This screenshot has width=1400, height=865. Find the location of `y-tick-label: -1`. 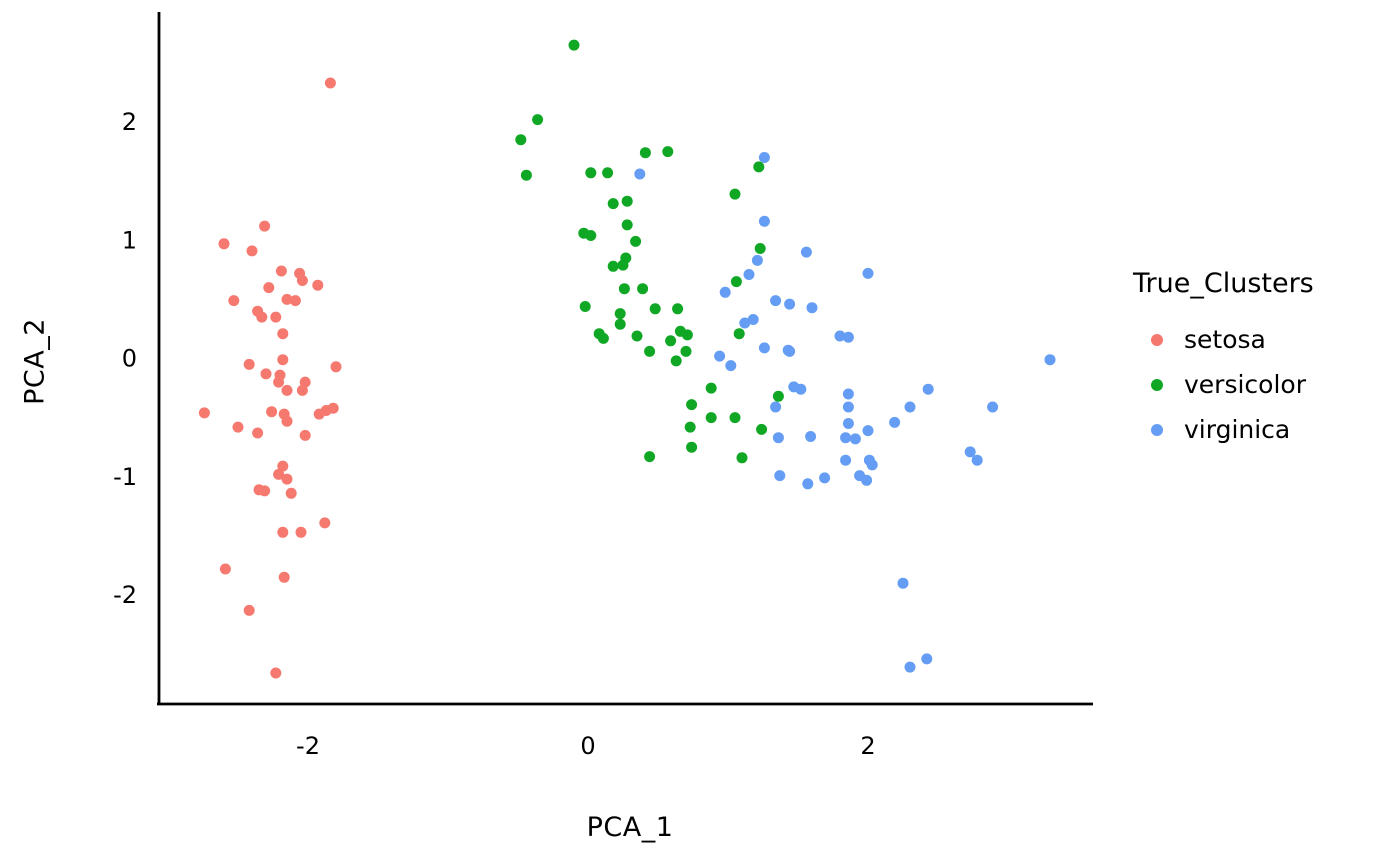

y-tick-label: -1 is located at coordinates (125, 477).